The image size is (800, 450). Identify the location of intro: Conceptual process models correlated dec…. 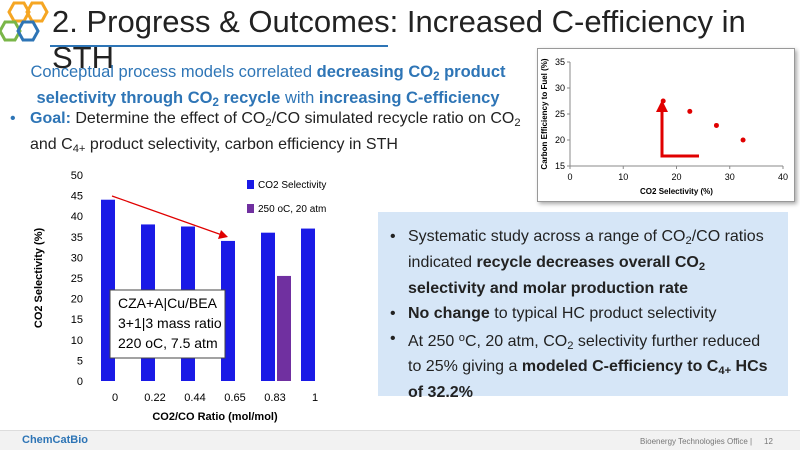
(268, 86).